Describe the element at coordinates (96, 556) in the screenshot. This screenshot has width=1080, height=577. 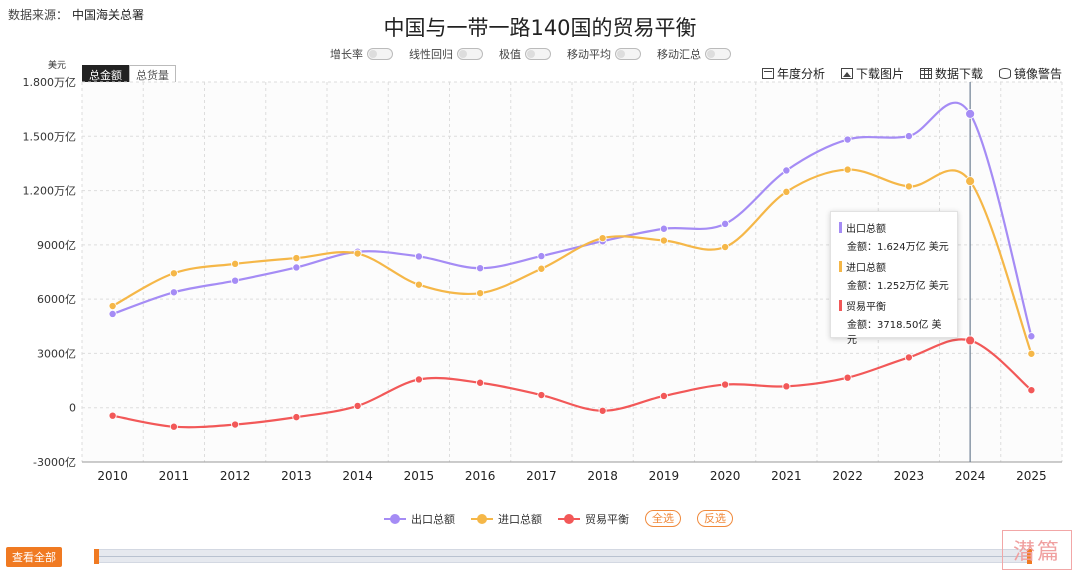
I see `slider-handle-start` at that location.